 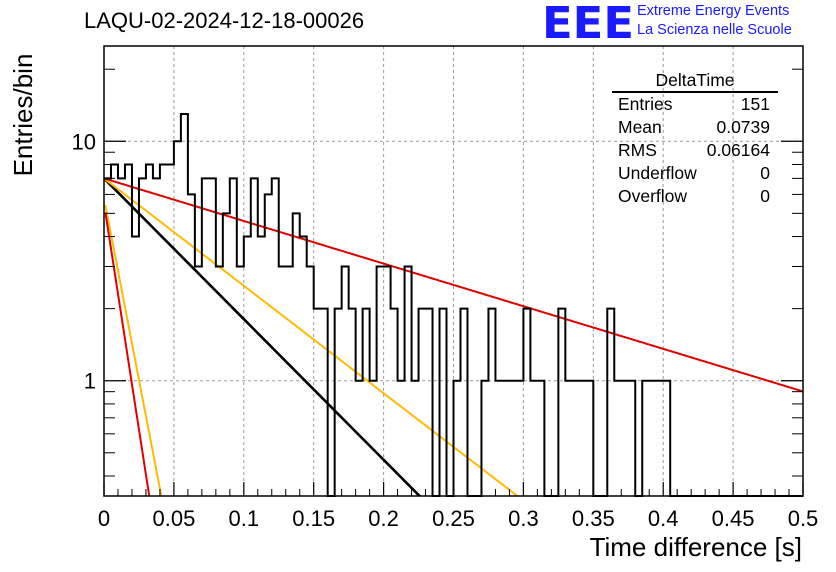 I want to click on x-tick-label: 0.25, so click(x=453, y=518).